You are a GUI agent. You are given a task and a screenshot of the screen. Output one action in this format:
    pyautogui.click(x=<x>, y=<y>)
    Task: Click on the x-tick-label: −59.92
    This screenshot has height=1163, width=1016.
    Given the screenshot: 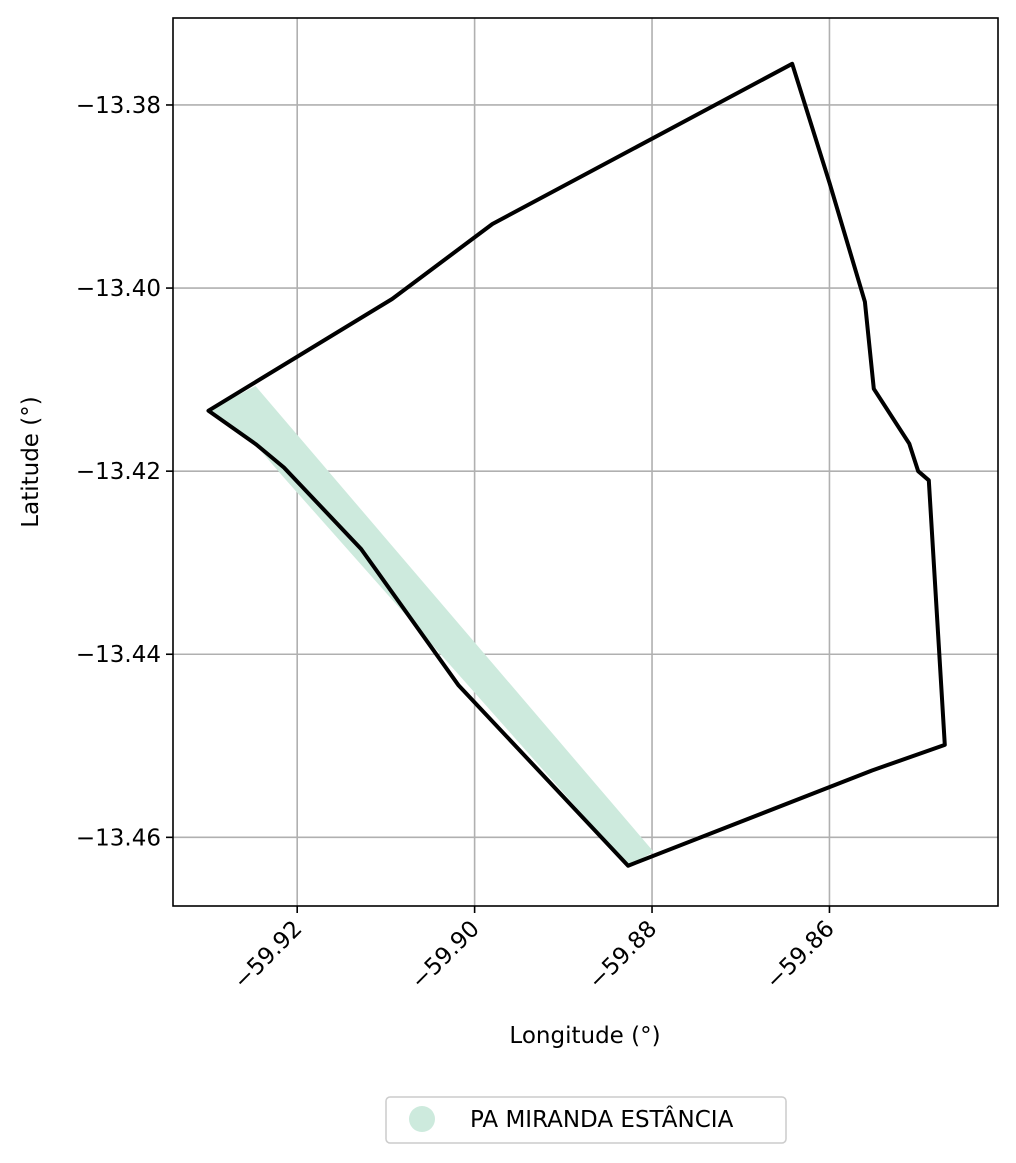 What is the action you would take?
    pyautogui.click(x=268, y=955)
    